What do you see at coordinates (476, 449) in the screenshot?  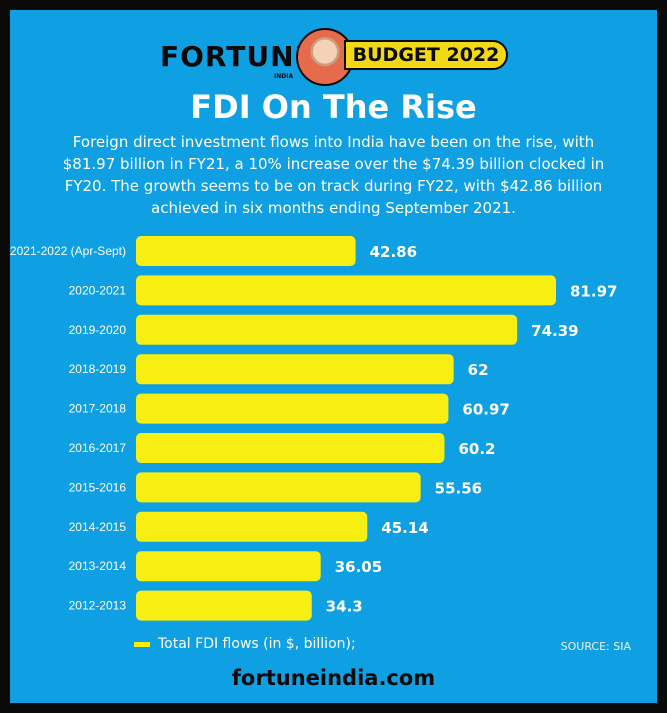 I see `value-label: 60.2` at bounding box center [476, 449].